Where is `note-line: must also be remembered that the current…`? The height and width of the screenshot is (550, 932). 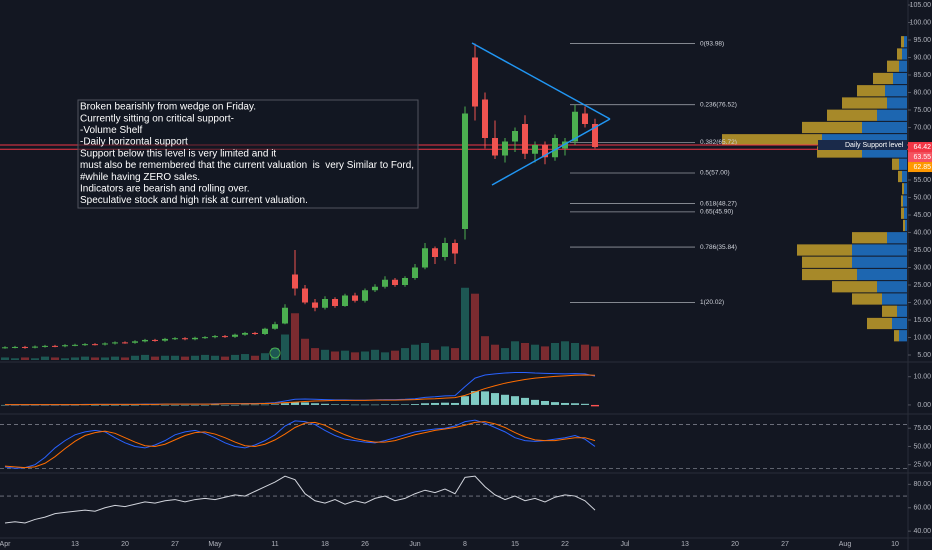
note-line: must also be remembered that the current… is located at coordinates (247, 165).